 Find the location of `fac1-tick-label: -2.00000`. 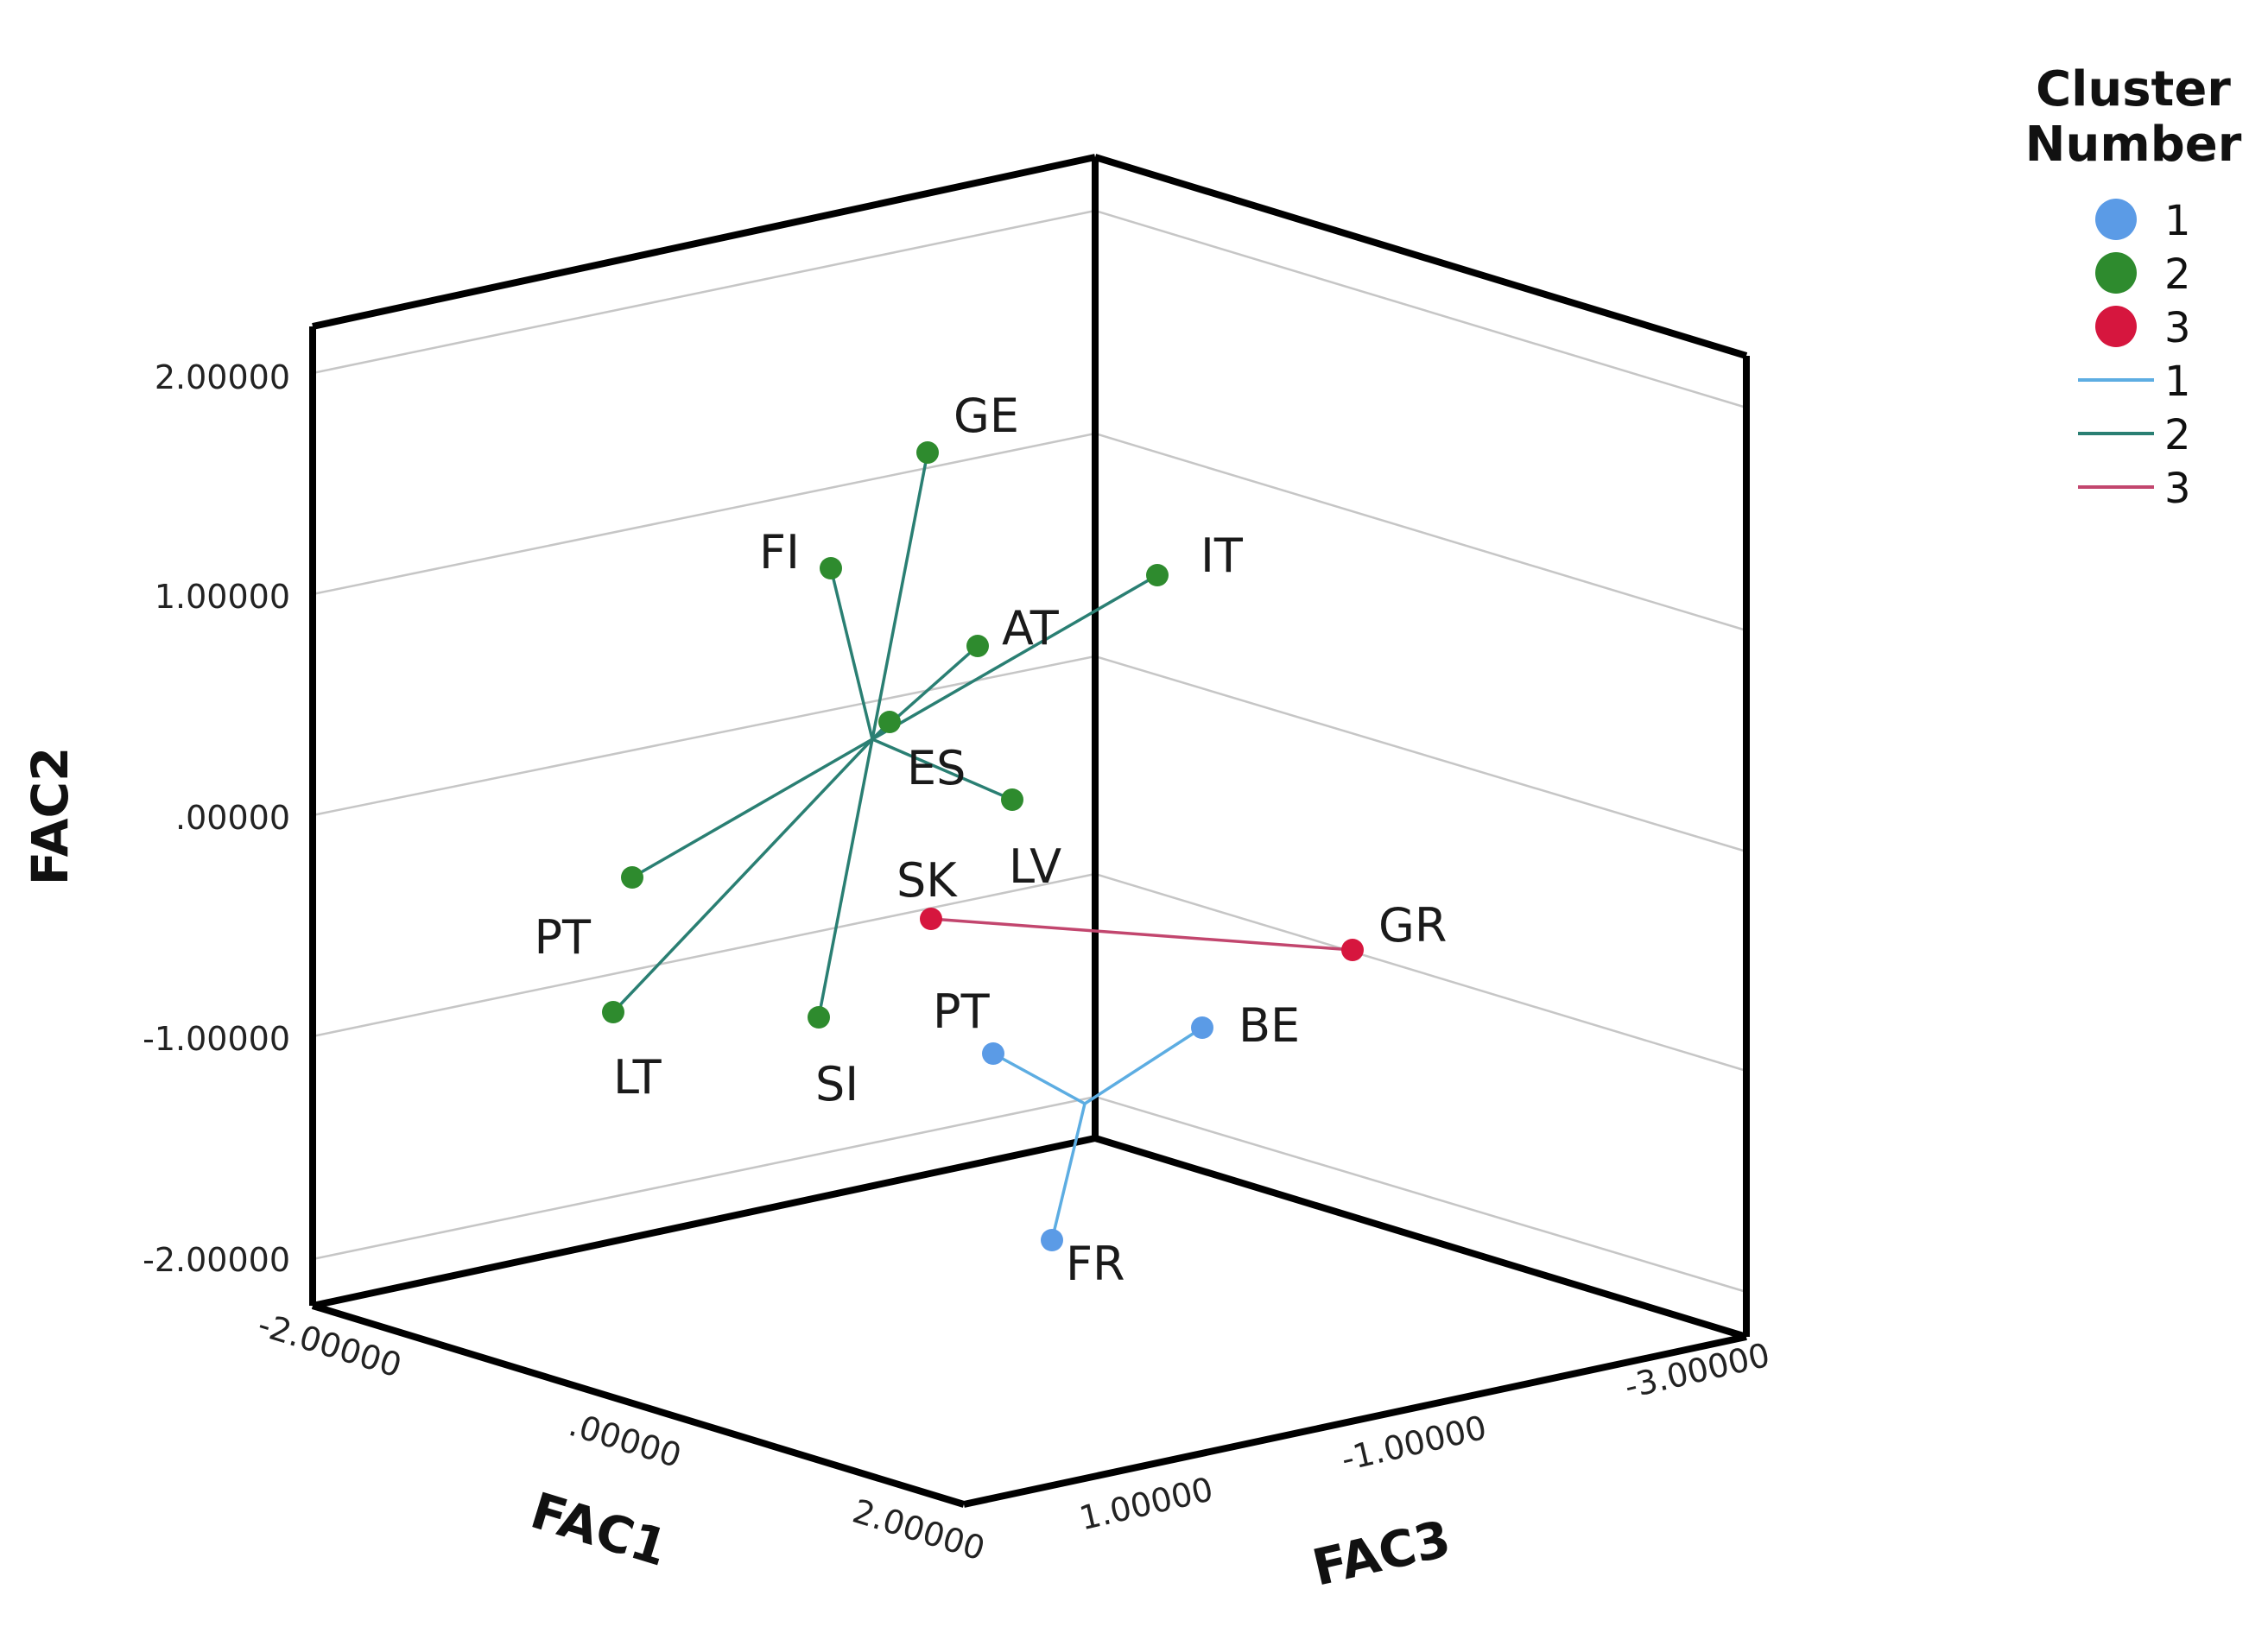

fac1-tick-label: -2.00000 is located at coordinates (330, 1345).